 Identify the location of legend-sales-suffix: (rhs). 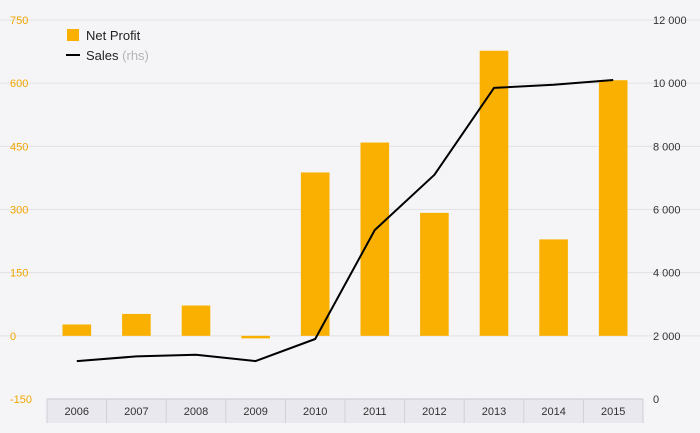
(135, 55).